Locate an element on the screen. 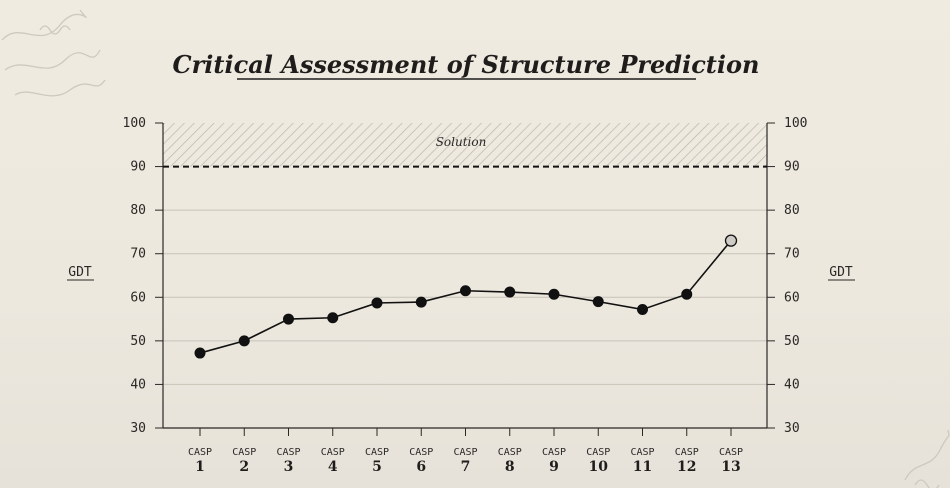 This screenshot has height=488, width=950. x-tick-label: 4 is located at coordinates (333, 467).